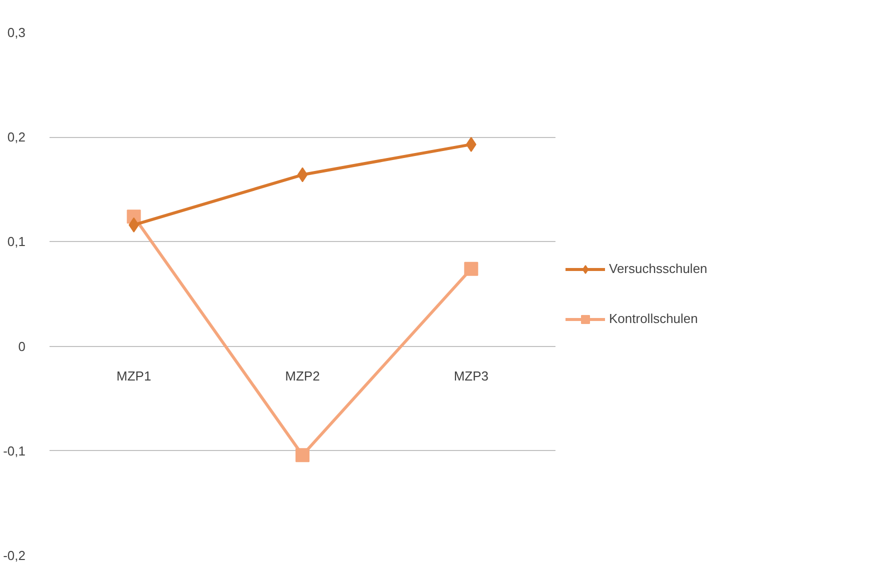  I want to click on y-tick-label: 0,3, so click(16, 32).